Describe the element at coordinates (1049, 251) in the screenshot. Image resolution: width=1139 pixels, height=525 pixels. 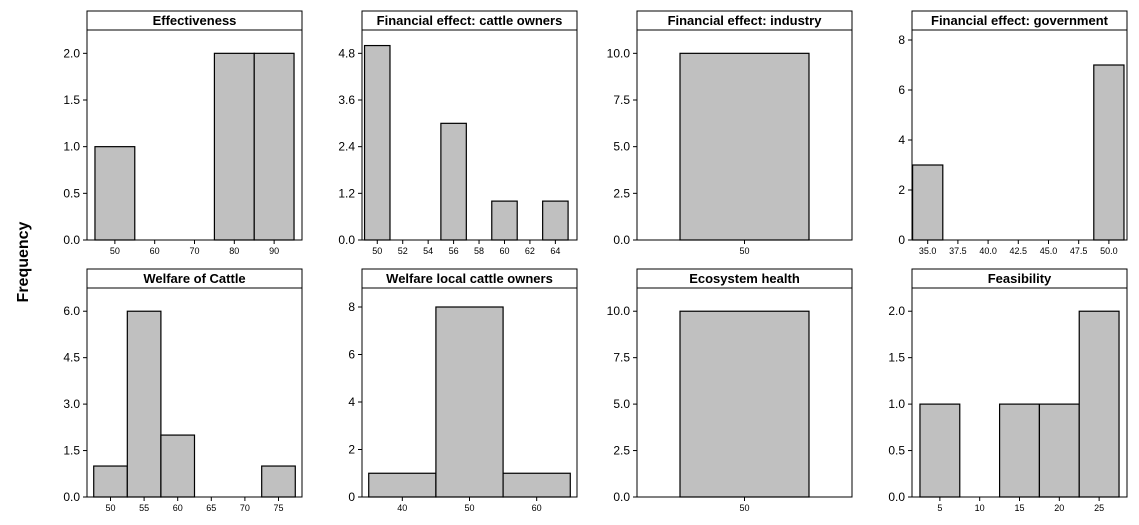
I see `x-tick-label: 45.0` at that location.